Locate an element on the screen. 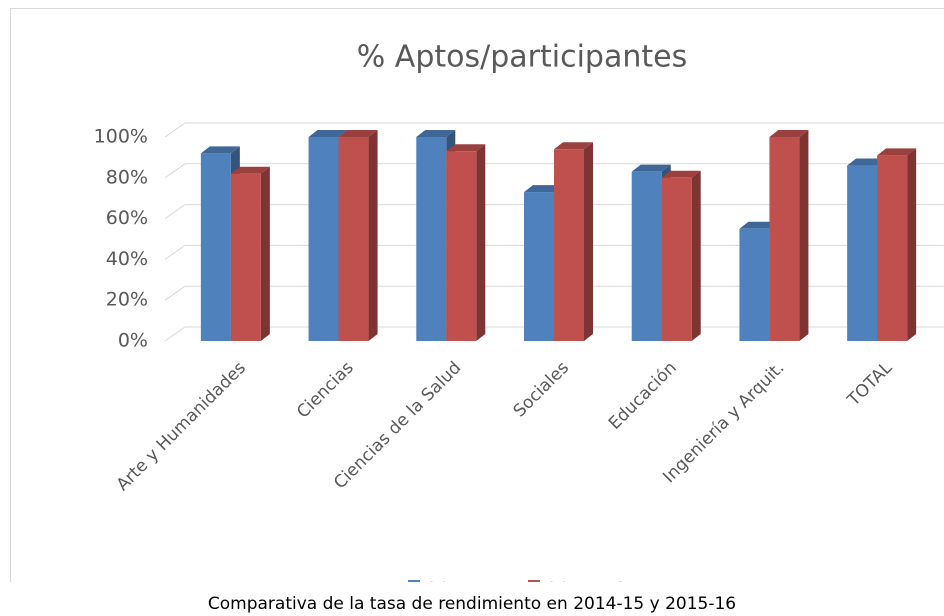 The width and height of the screenshot is (944, 616). y-tick-label: 60% is located at coordinates (127, 218).